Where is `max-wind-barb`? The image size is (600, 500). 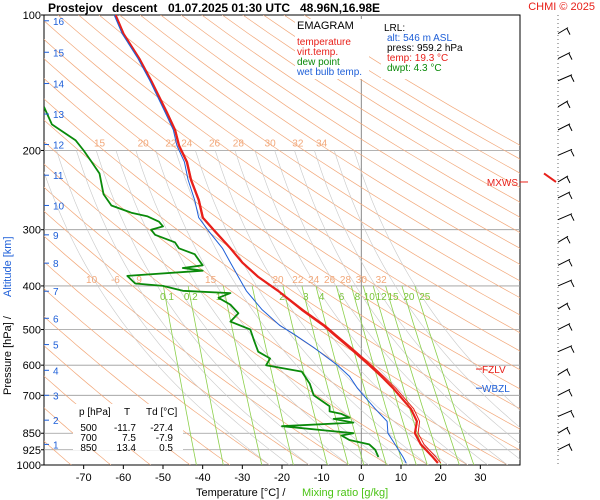
max-wind-barb is located at coordinates (550, 177).